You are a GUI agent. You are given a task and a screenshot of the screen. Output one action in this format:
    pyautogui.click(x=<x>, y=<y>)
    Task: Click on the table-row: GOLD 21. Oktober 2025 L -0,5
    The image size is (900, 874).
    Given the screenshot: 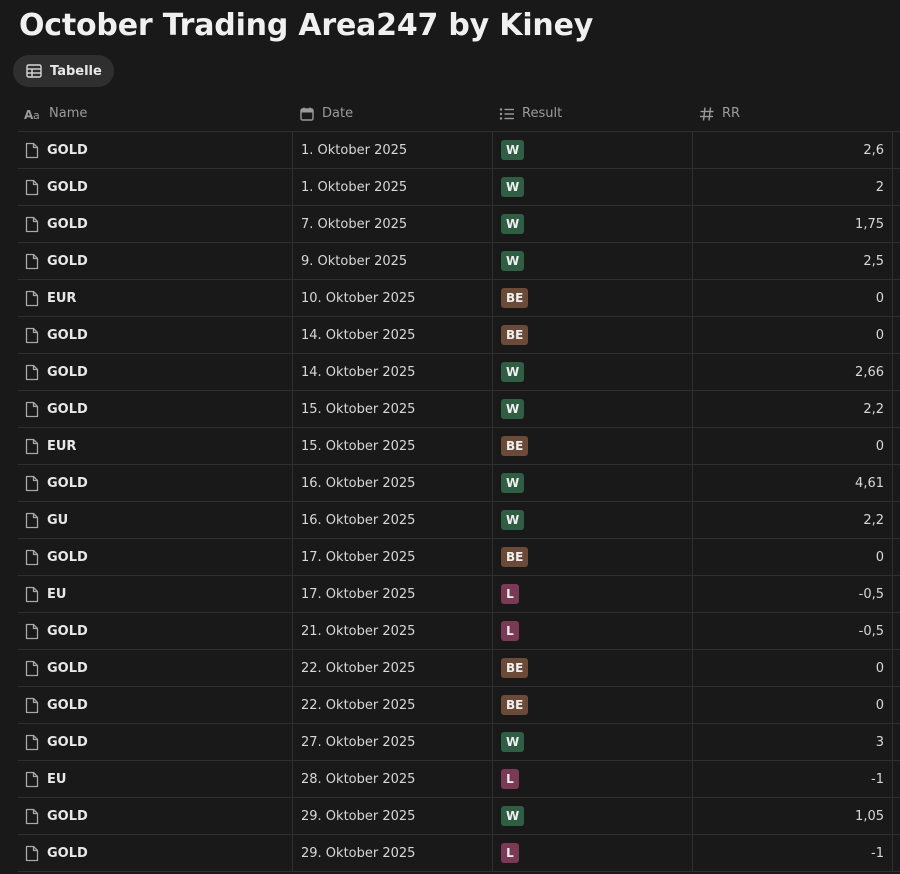 What is the action you would take?
    pyautogui.click(x=459, y=631)
    